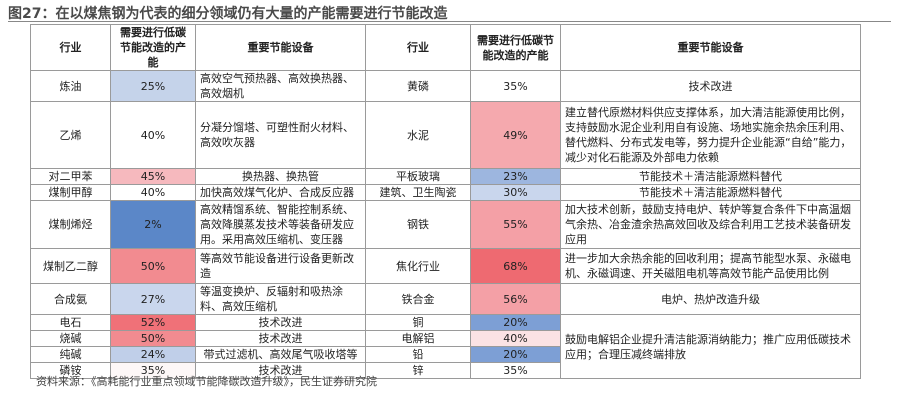 This screenshot has width=899, height=407. Describe the element at coordinates (515, 192) in the screenshot. I see `cell: 30%` at that location.